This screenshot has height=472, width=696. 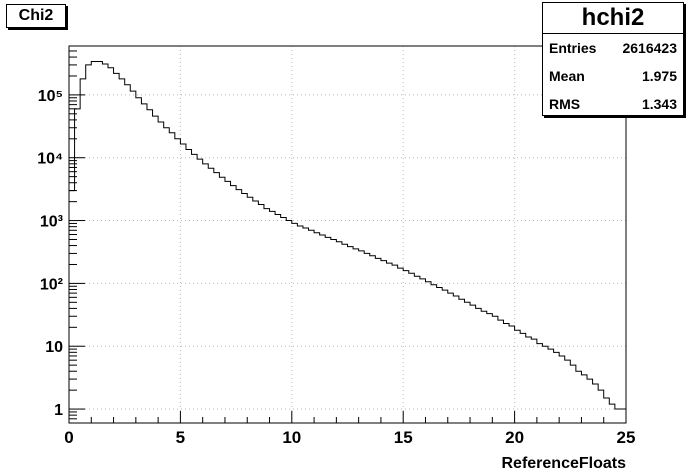 What do you see at coordinates (649, 48) in the screenshot?
I see `stats-value: 2616423` at bounding box center [649, 48].